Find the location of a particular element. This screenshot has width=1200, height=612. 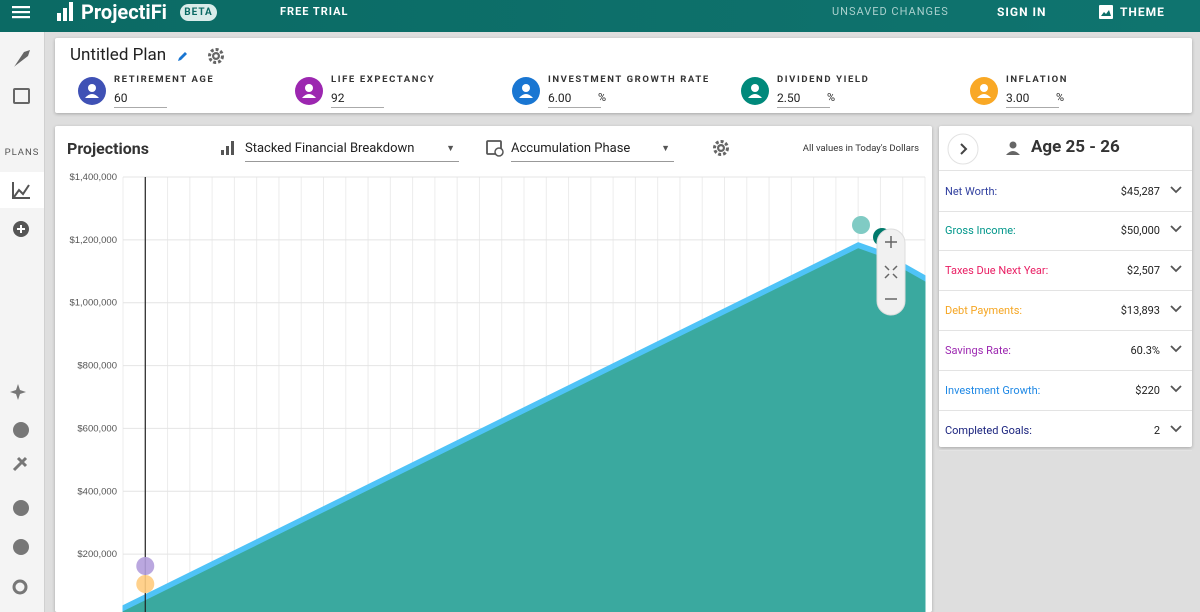

section-label: PLANS is located at coordinates (22, 152).